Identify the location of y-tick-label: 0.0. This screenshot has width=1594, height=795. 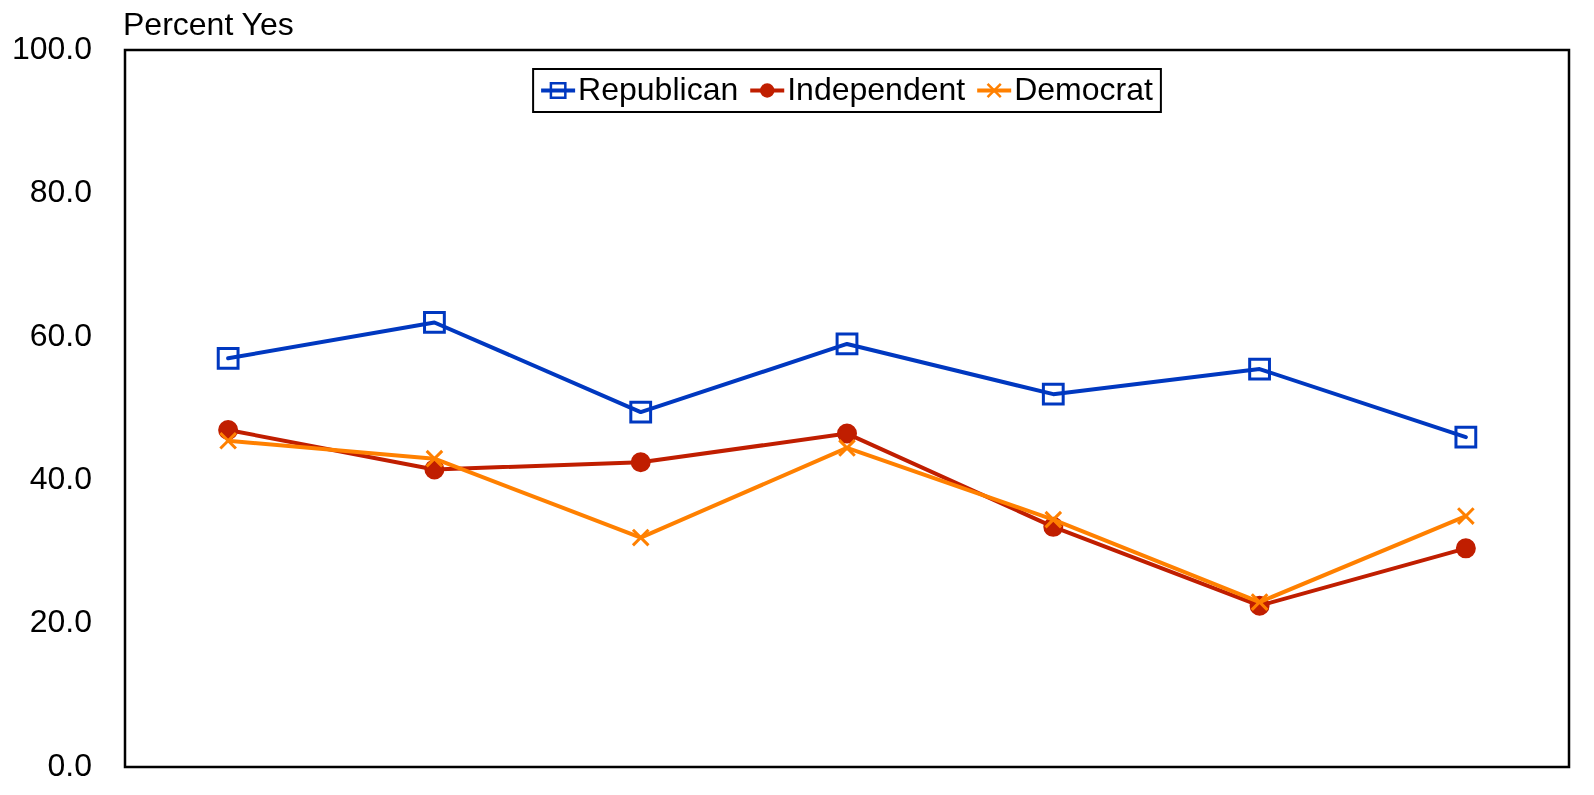
(69, 764).